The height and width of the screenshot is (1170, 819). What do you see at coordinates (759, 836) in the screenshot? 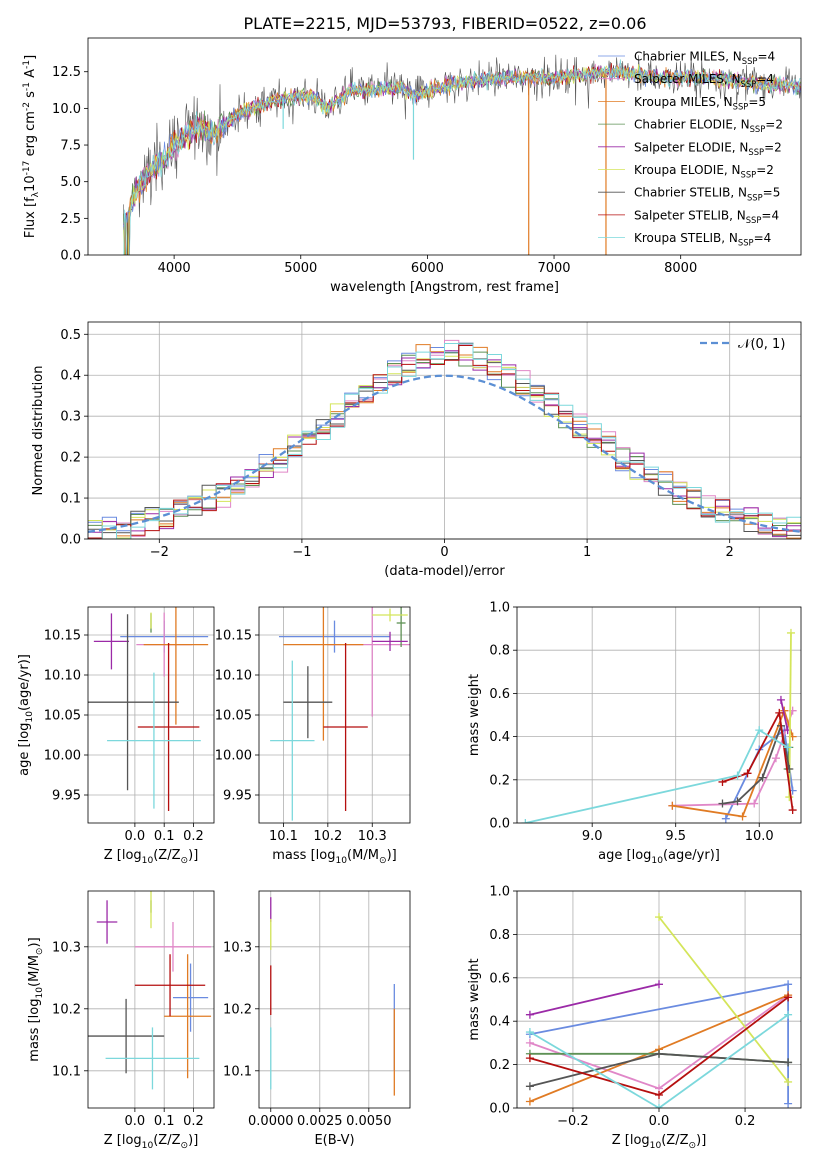
I see `x-tick-label: 10.0` at bounding box center [759, 836].